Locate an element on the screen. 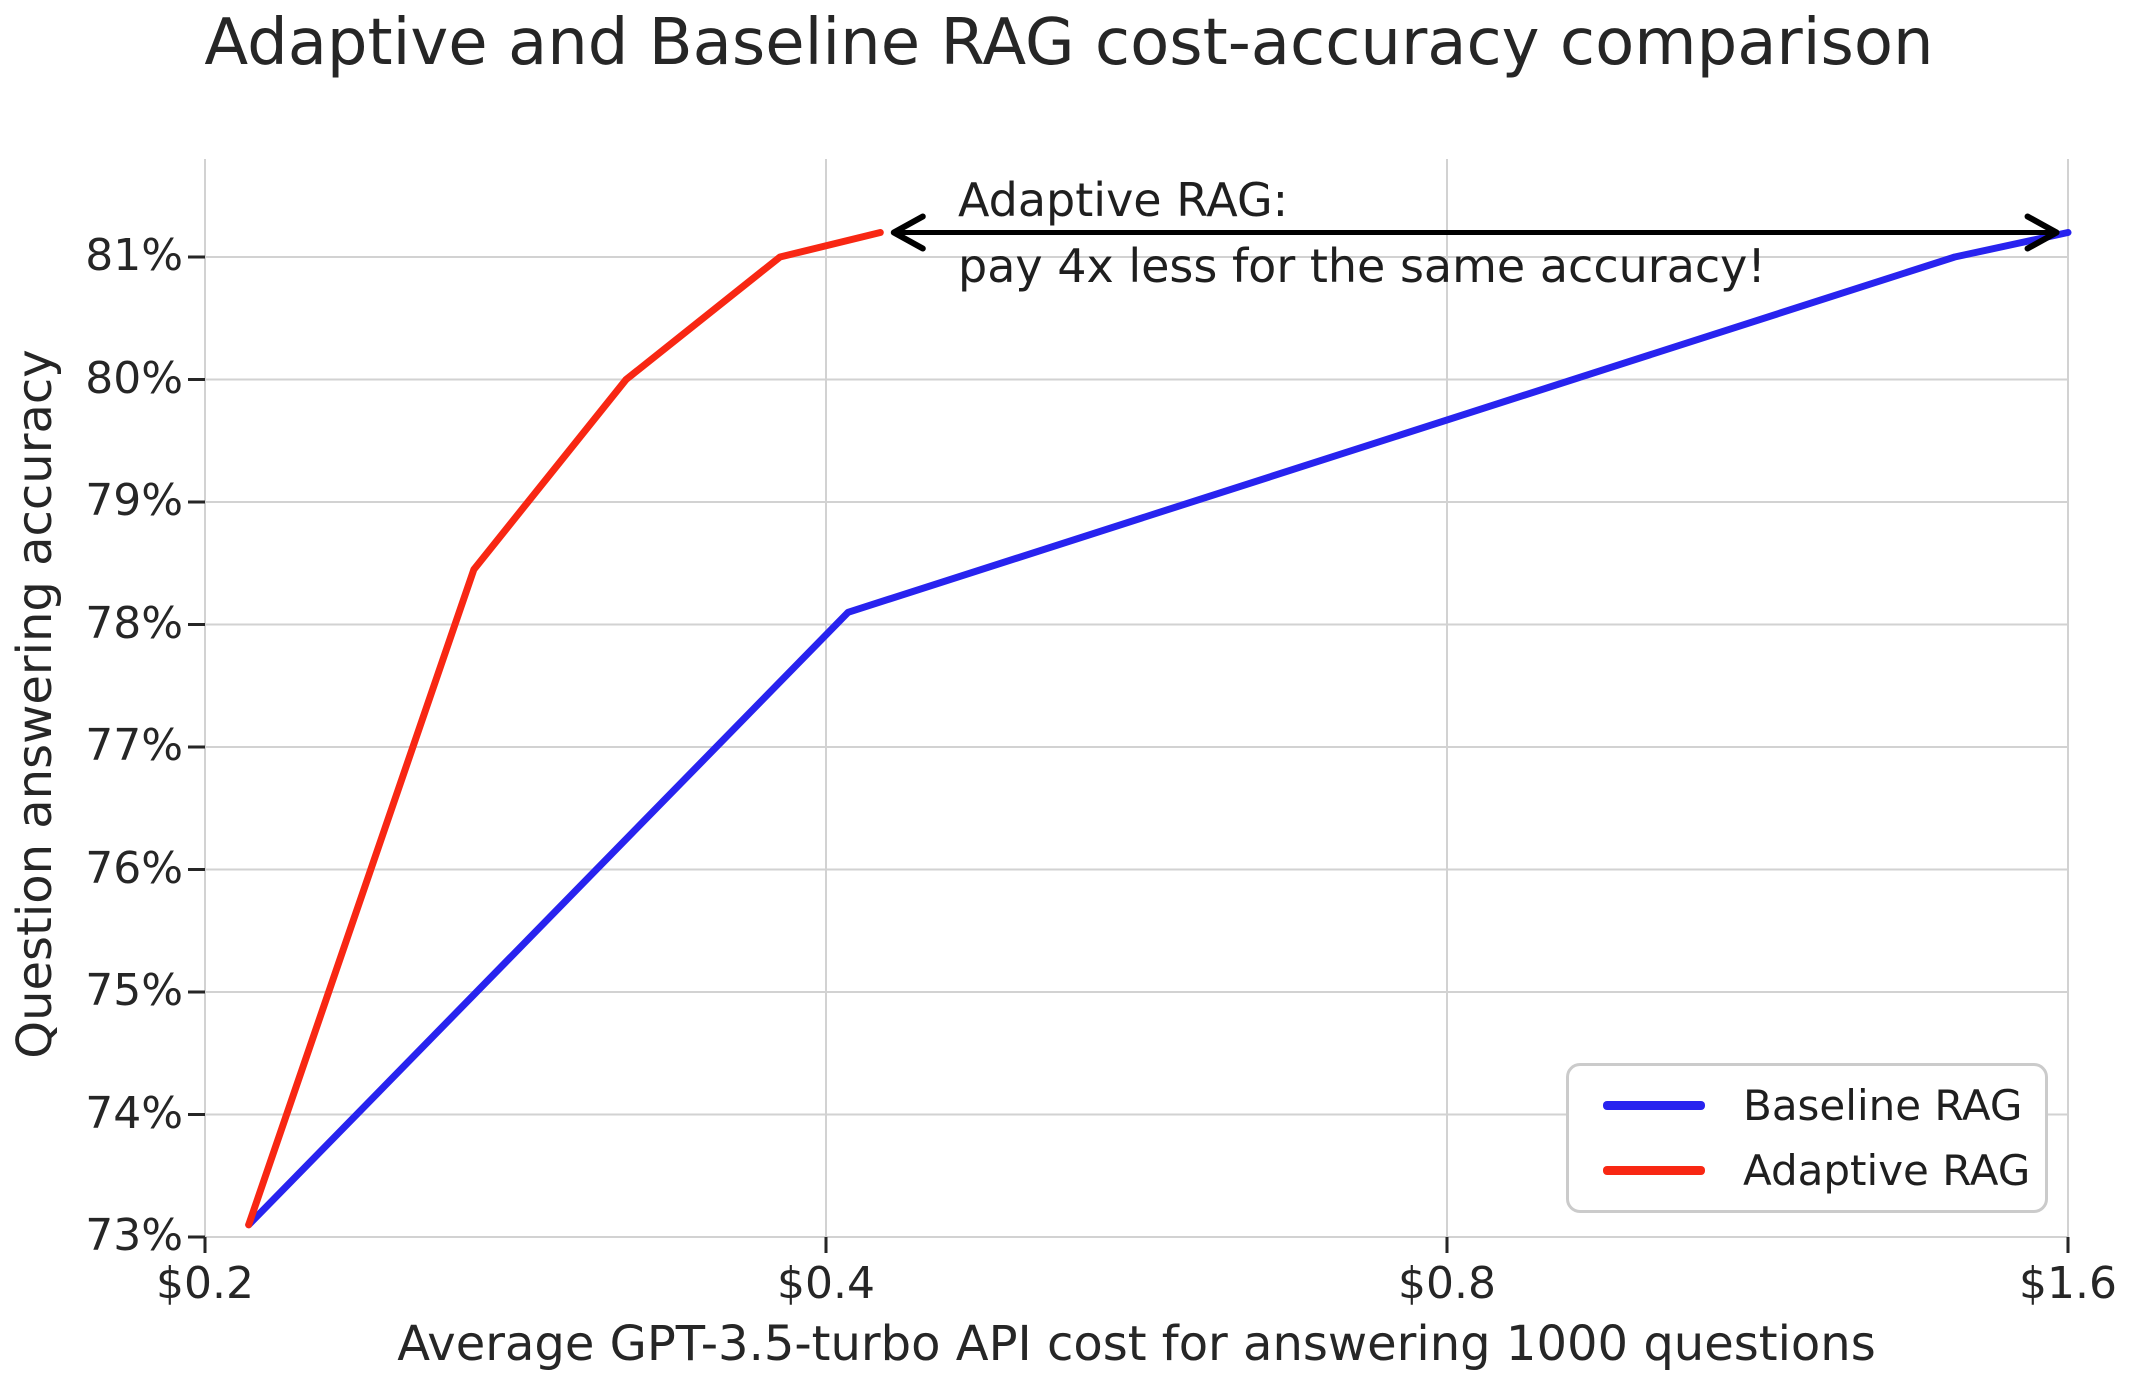 The height and width of the screenshot is (1388, 2138). y-tick-label: 77% is located at coordinates (134, 745).